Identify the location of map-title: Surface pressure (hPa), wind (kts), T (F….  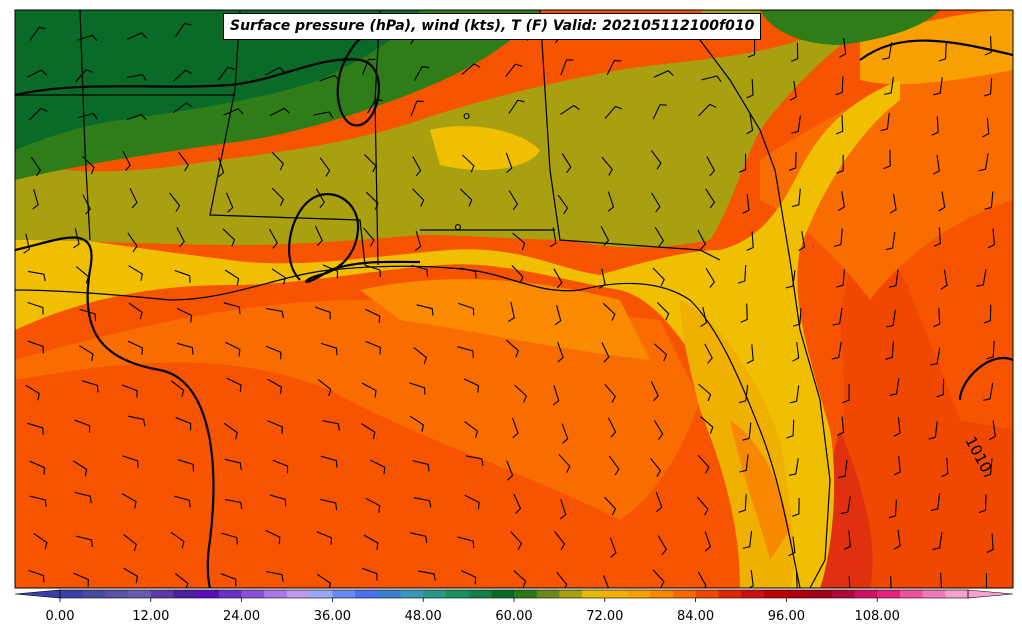
(492, 26).